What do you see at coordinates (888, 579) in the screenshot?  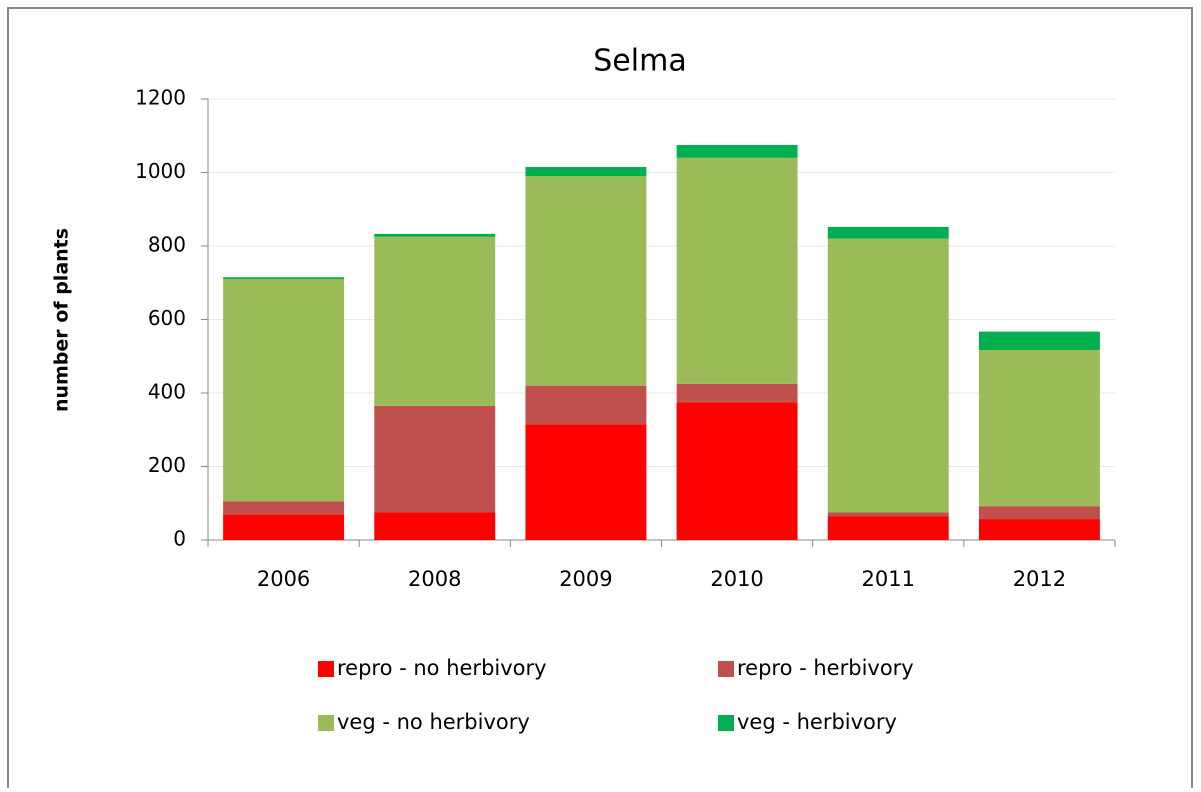 I see `x-tick-label: 2011` at bounding box center [888, 579].